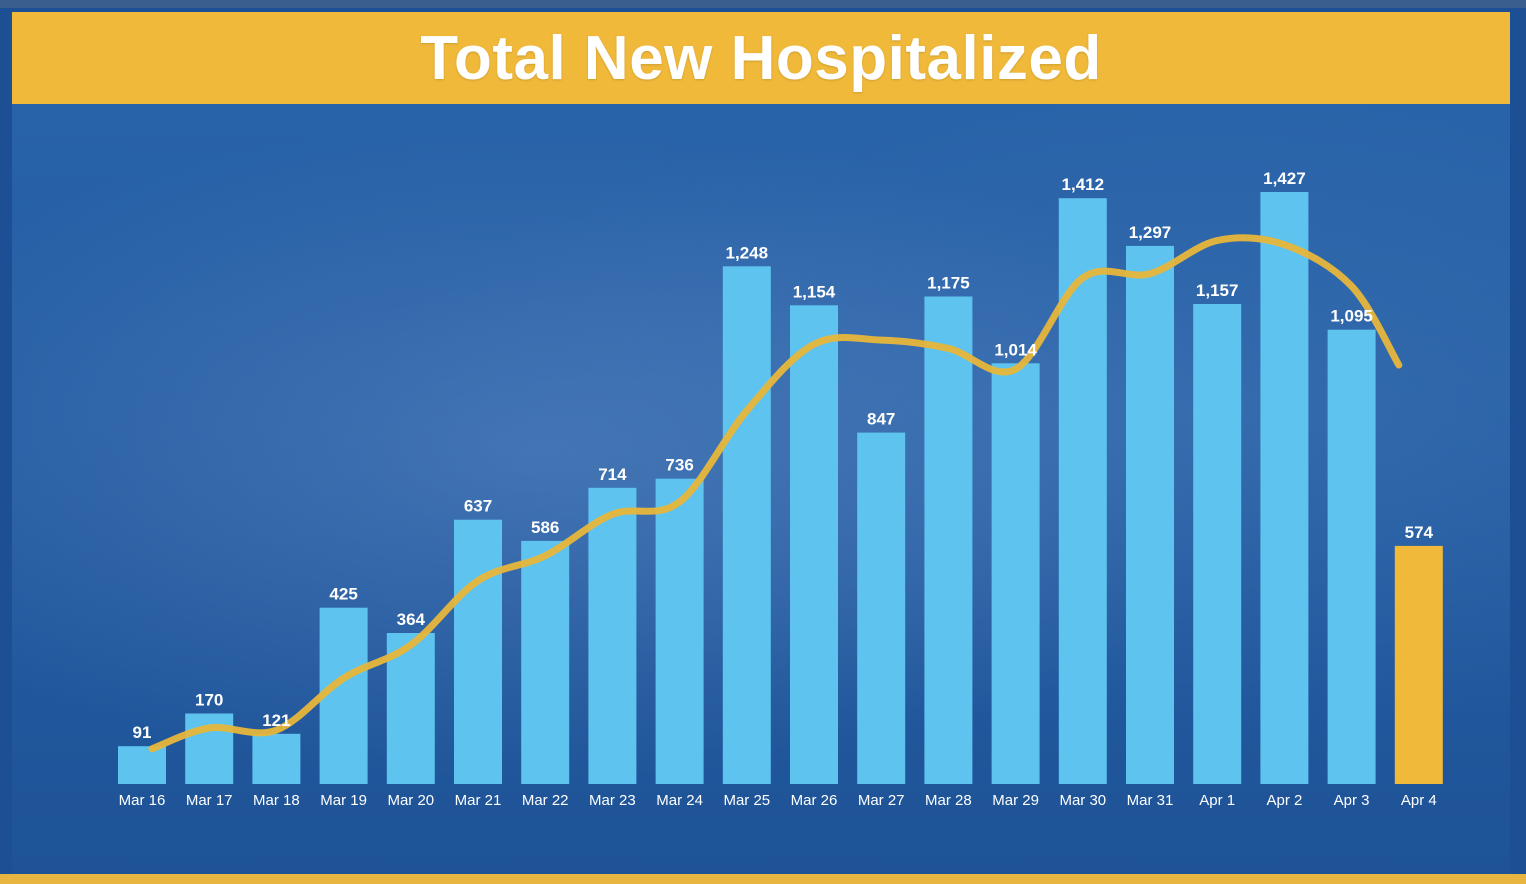 Image resolution: width=1526 pixels, height=884 pixels. I want to click on x-tick-label: Mar 31, so click(1150, 800).